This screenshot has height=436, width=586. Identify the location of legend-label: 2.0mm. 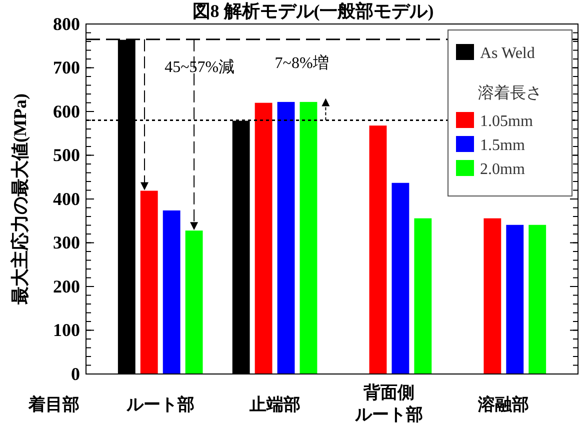
(503, 169).